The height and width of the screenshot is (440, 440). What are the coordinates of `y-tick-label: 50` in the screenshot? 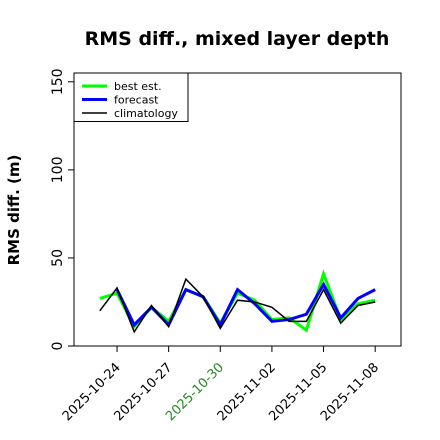 It's located at (58, 258).